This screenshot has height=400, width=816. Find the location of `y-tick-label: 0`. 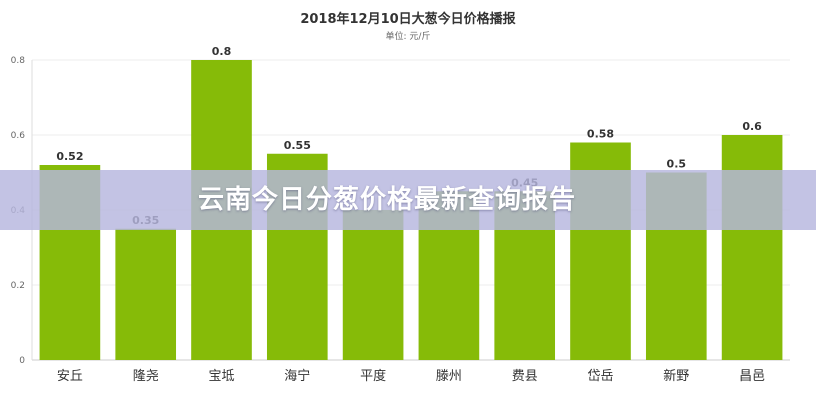

y-tick-label: 0 is located at coordinates (22, 361).